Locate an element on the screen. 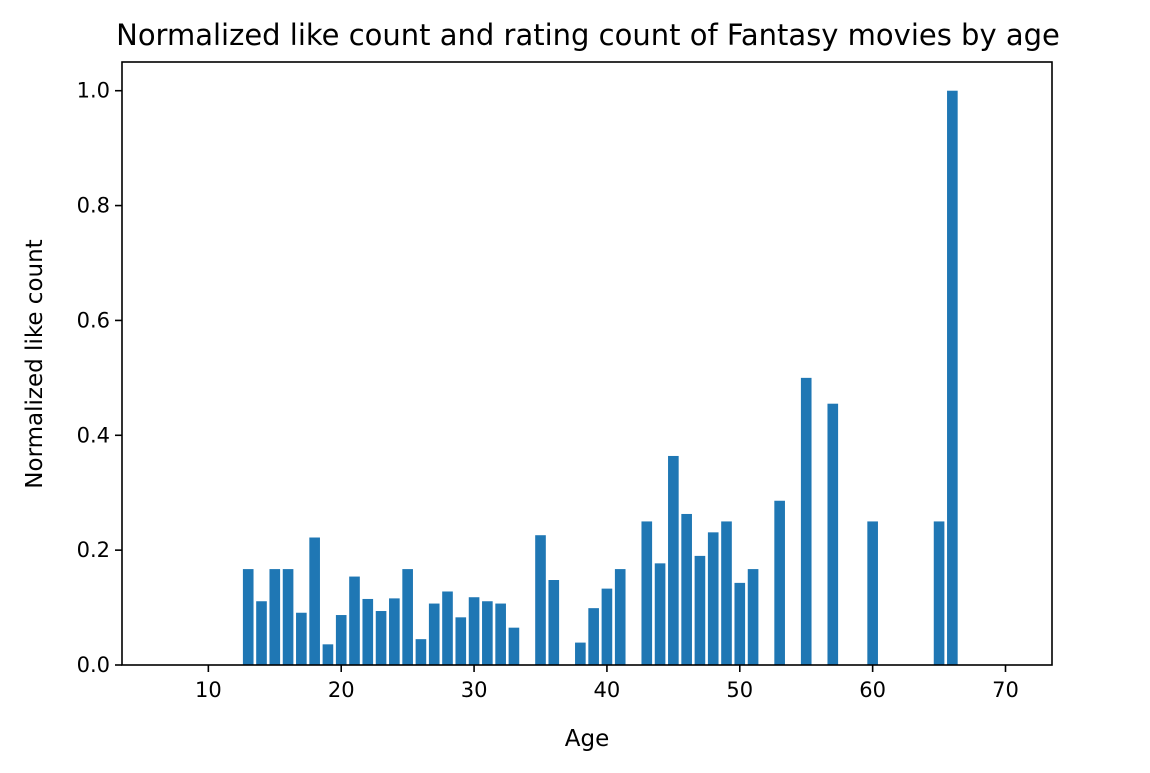 The image size is (1150, 773). y-tick-label: 0.8 is located at coordinates (93, 206).